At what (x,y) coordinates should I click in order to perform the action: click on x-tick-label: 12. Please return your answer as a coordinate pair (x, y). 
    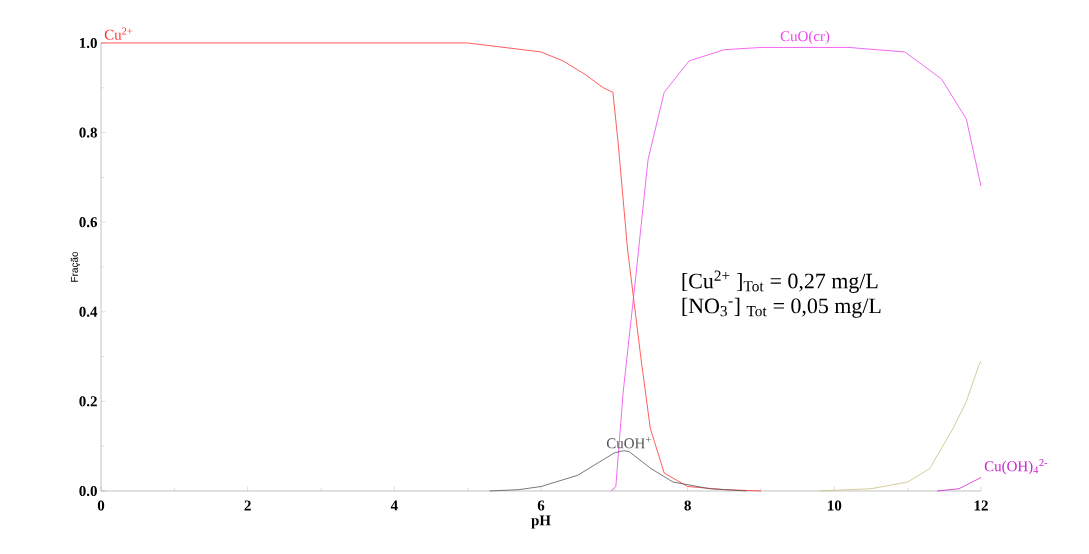
    Looking at the image, I should click on (981, 505).